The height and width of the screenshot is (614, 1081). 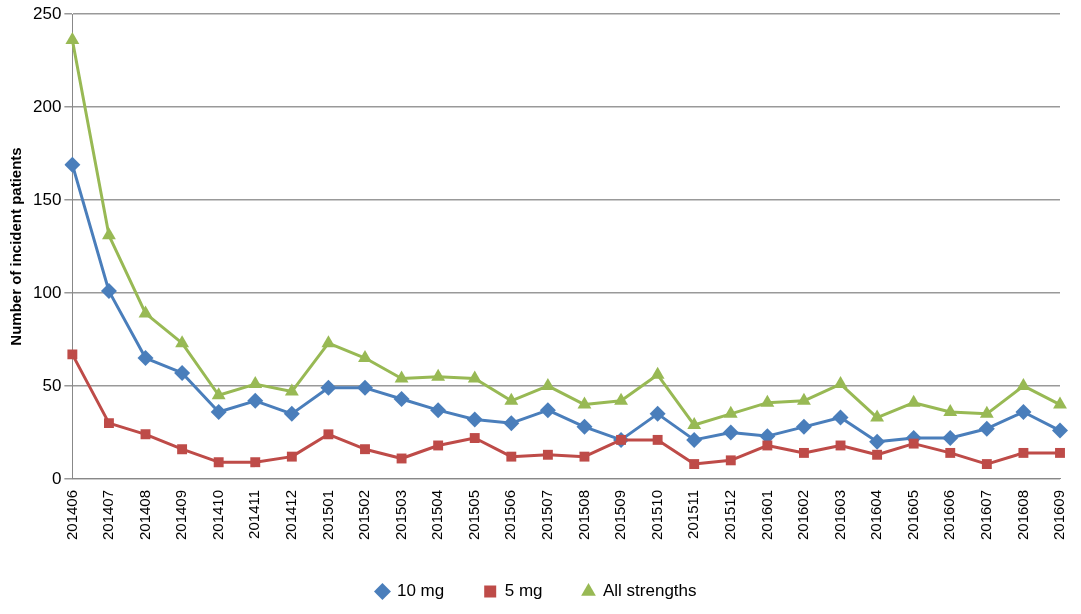 What do you see at coordinates (217, 515) in the screenshot?
I see `x-tick-label: 201410` at bounding box center [217, 515].